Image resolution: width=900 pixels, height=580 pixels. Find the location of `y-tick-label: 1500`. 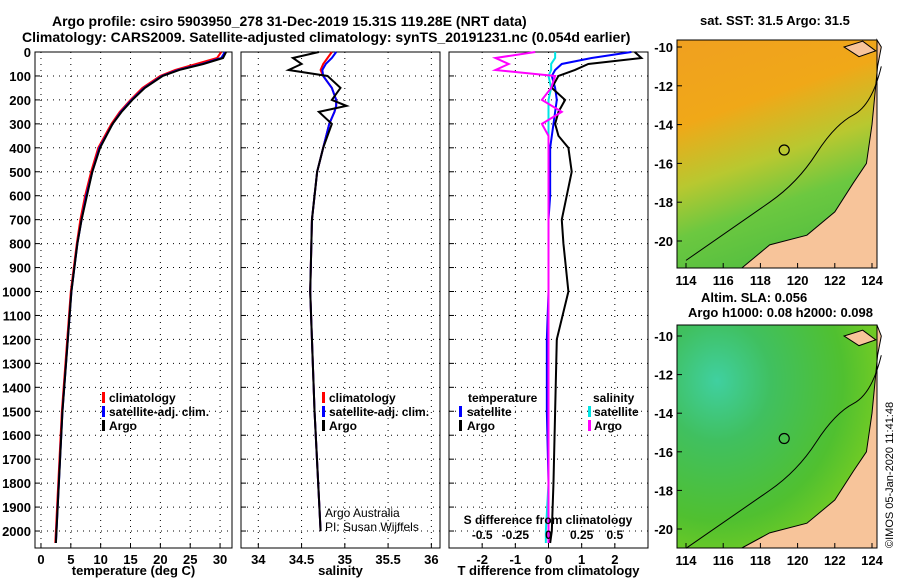

y-tick-label: 1500 is located at coordinates (16, 411).